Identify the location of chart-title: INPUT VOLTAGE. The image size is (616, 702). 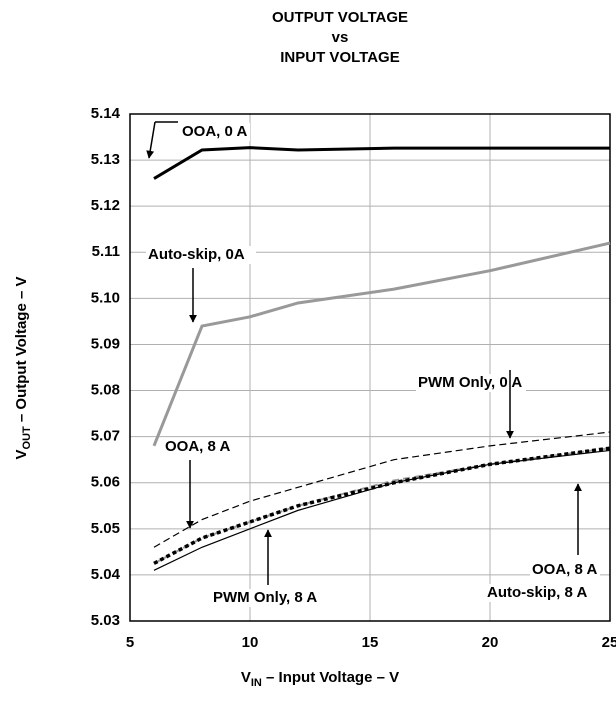
(339, 57).